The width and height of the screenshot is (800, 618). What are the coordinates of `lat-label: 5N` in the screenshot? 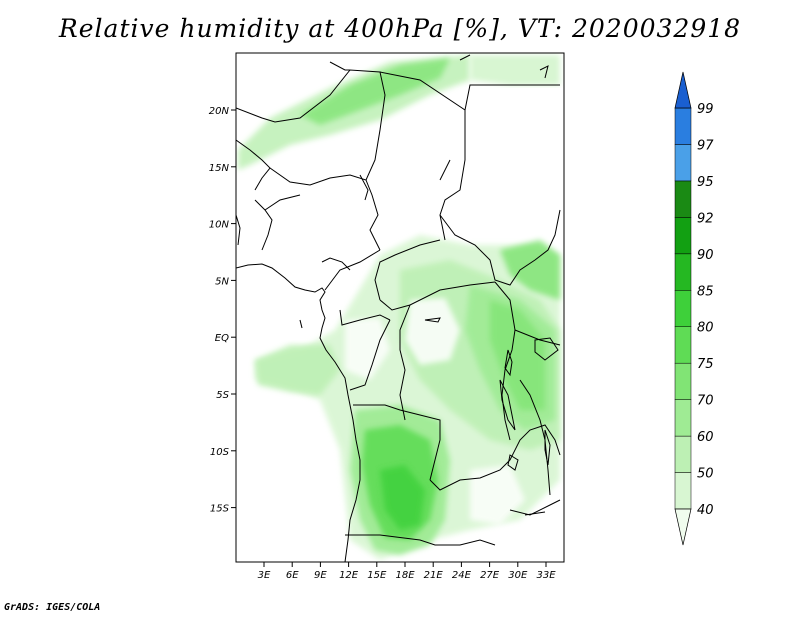 It's located at (222, 281).